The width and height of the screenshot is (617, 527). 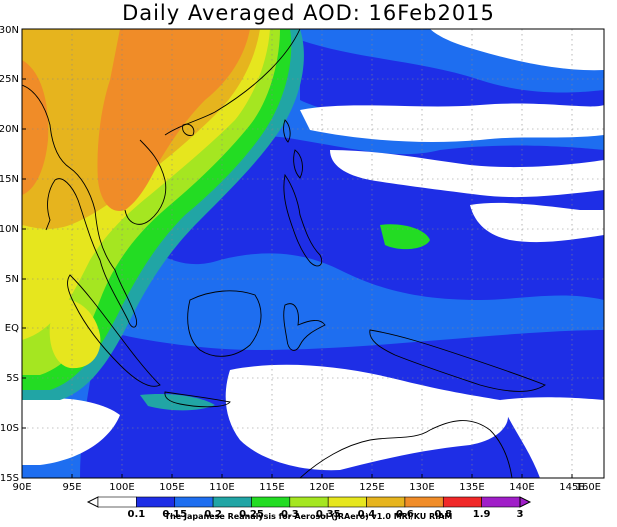 What do you see at coordinates (221, 487) in the screenshot?
I see `lon-label: 110E` at bounding box center [221, 487].